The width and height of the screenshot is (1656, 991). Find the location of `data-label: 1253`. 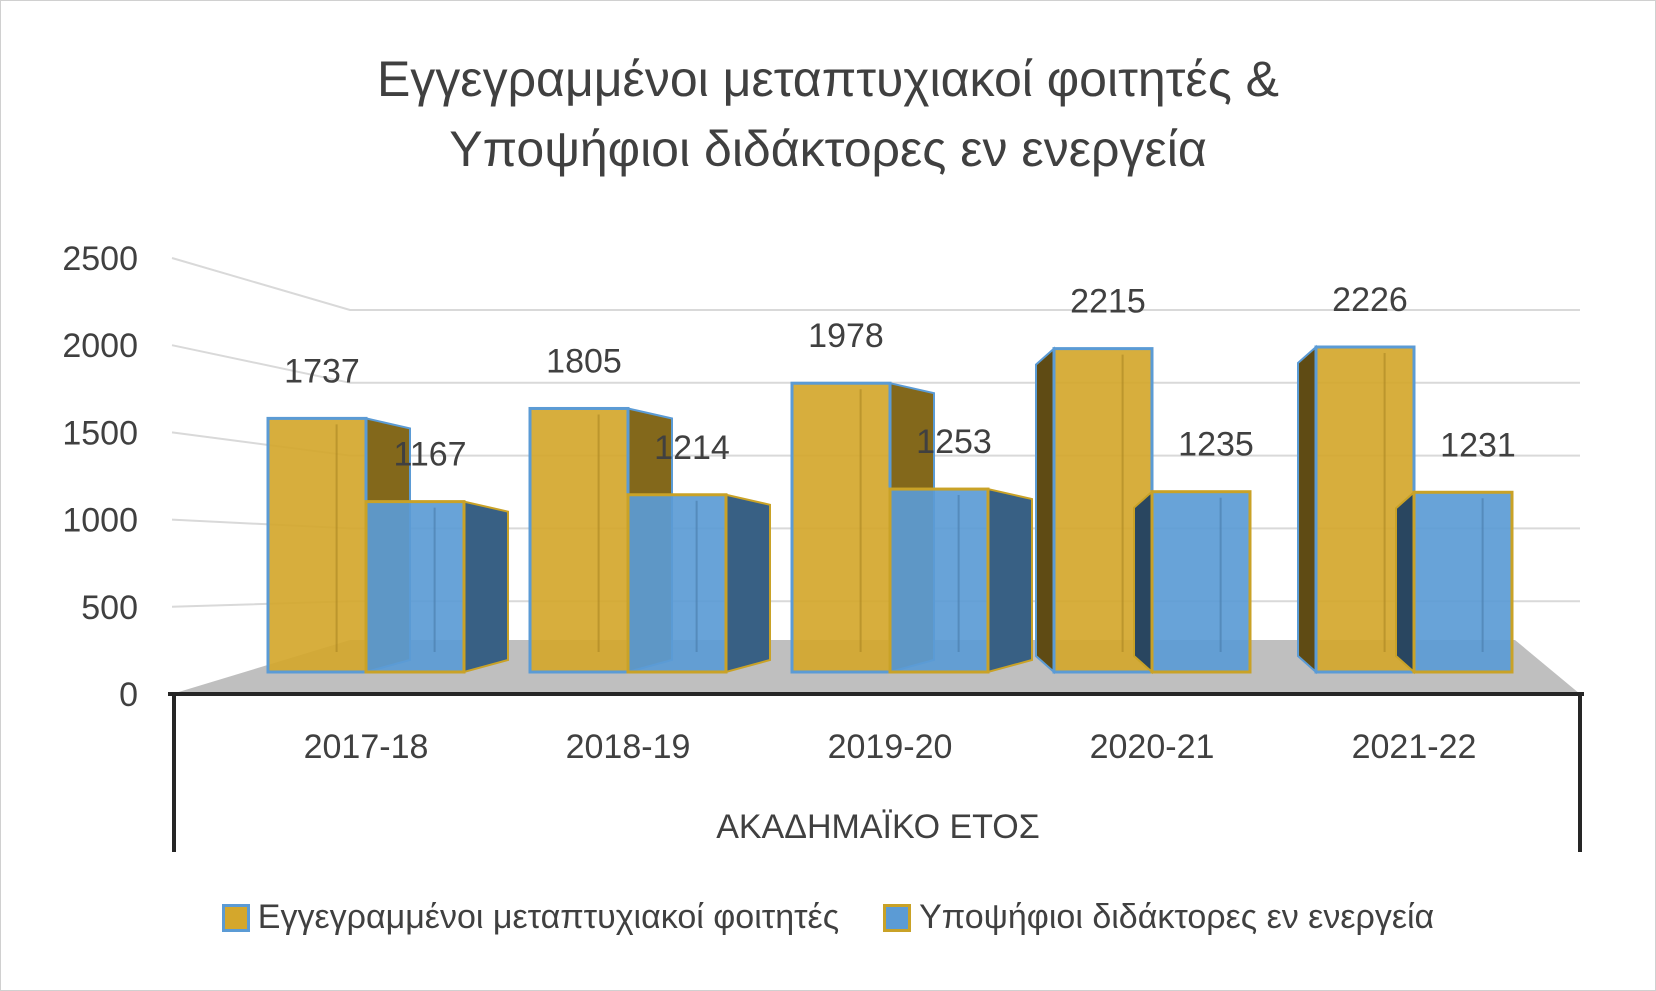

data-label: 1253 is located at coordinates (954, 442).